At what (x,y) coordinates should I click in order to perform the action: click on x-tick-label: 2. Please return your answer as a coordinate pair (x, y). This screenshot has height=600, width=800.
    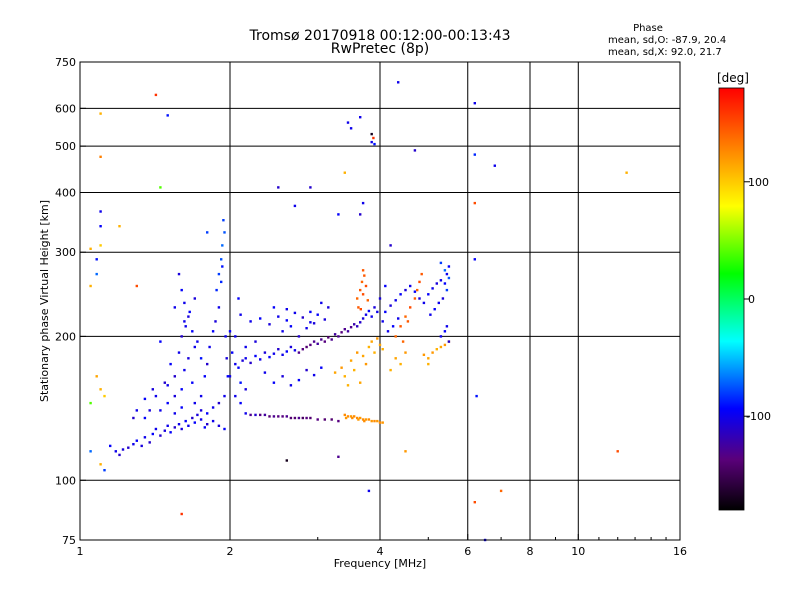
    Looking at the image, I should click on (230, 551).